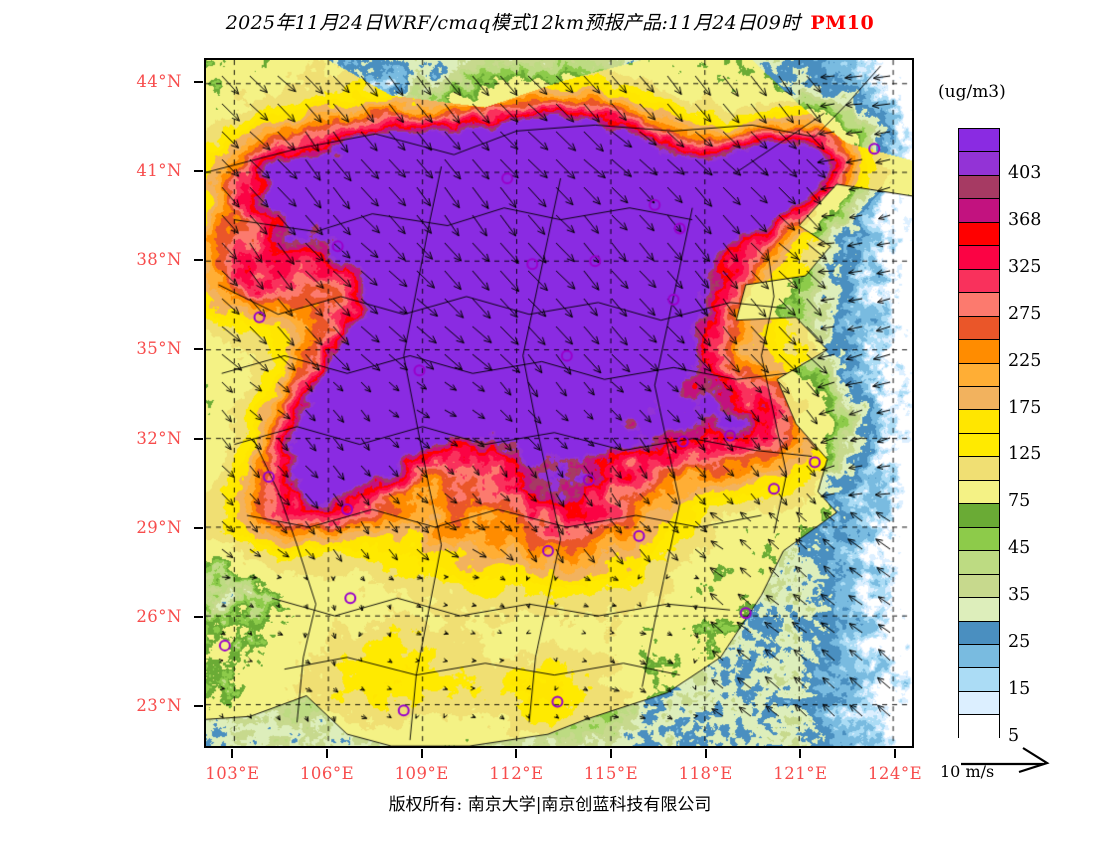  I want to click on axis-longitude-label: 118°E, so click(705, 773).